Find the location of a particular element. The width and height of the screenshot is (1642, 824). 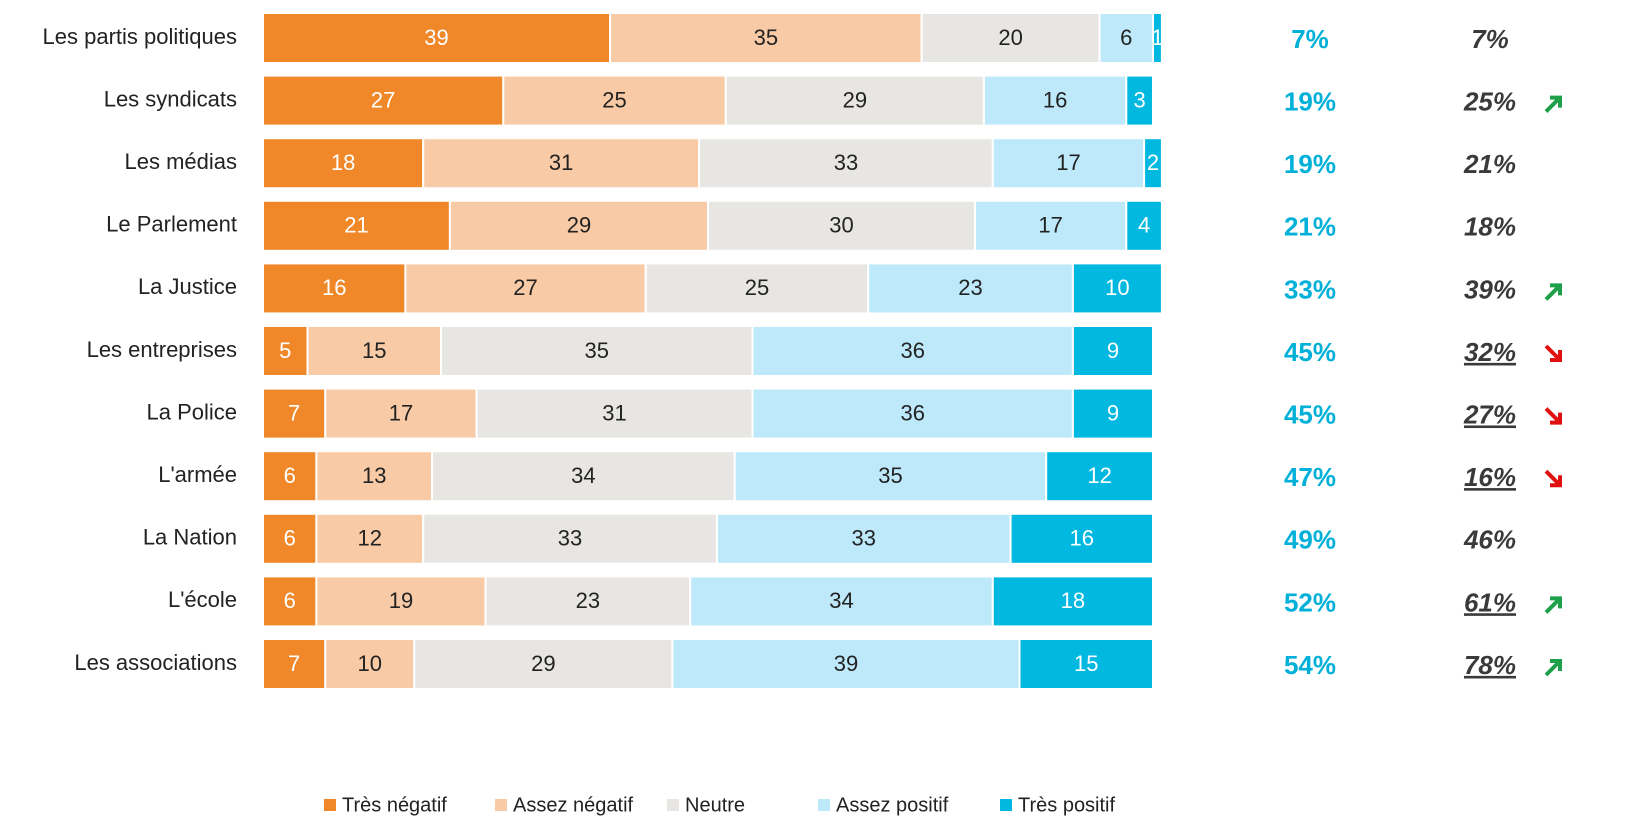

positive-share: 49% is located at coordinates (1310, 540).